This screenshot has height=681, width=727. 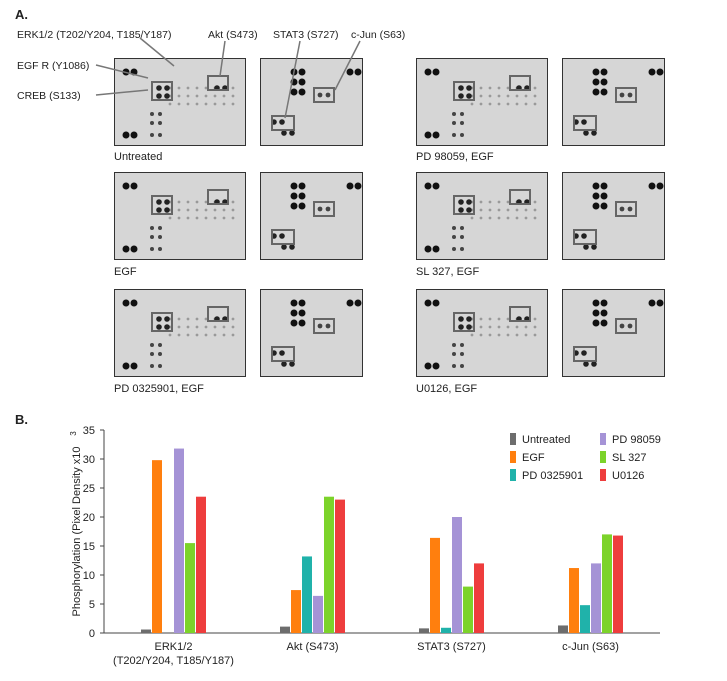 I want to click on panel-b-label: B., so click(x=21, y=419).